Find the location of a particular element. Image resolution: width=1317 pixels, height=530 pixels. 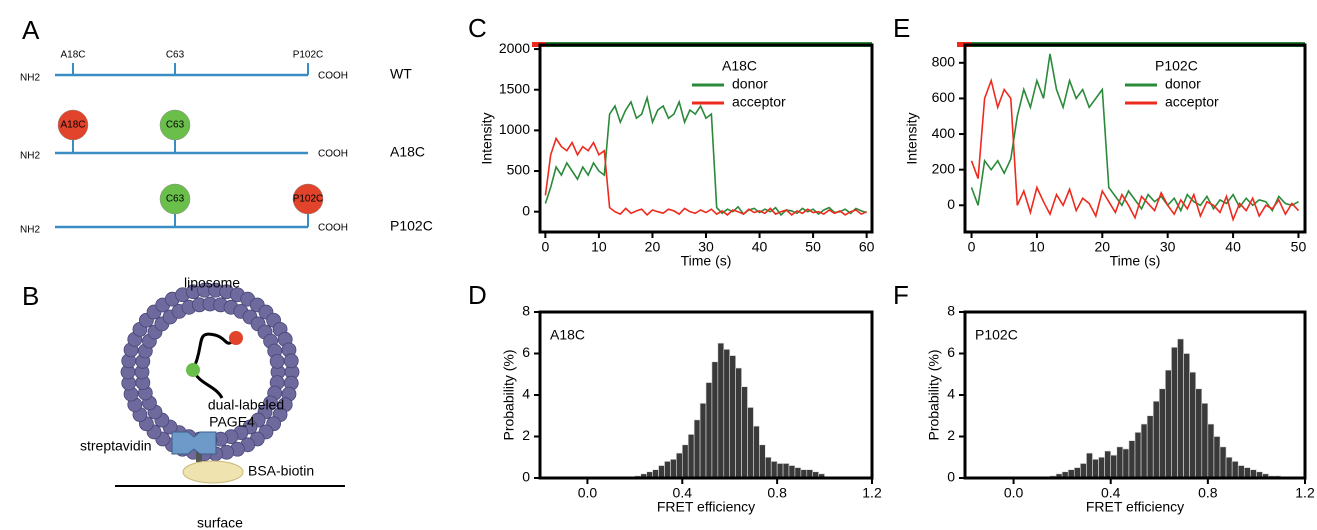

x-tick-label: 0.4 is located at coordinates (683, 493).